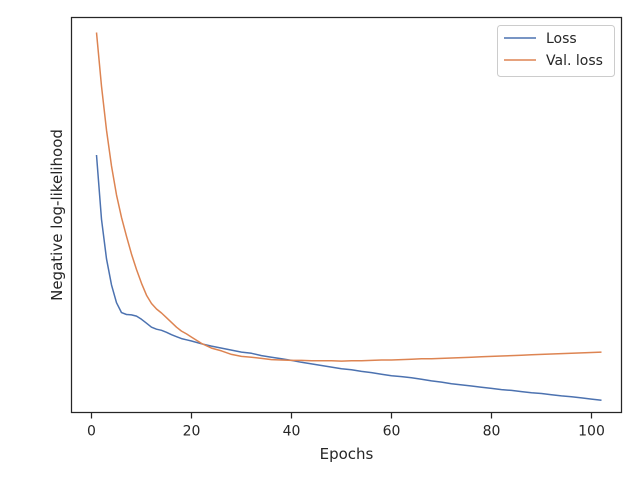 This screenshot has height=480, width=640. Describe the element at coordinates (91, 432) in the screenshot. I see `x-tick-label: 0` at that location.